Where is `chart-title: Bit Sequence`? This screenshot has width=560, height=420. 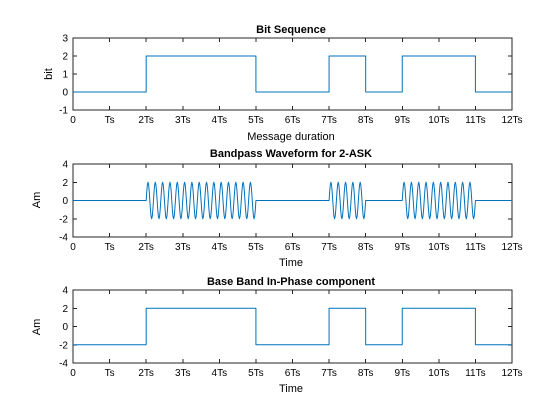
chart-title: Bit Sequence is located at coordinates (291, 30).